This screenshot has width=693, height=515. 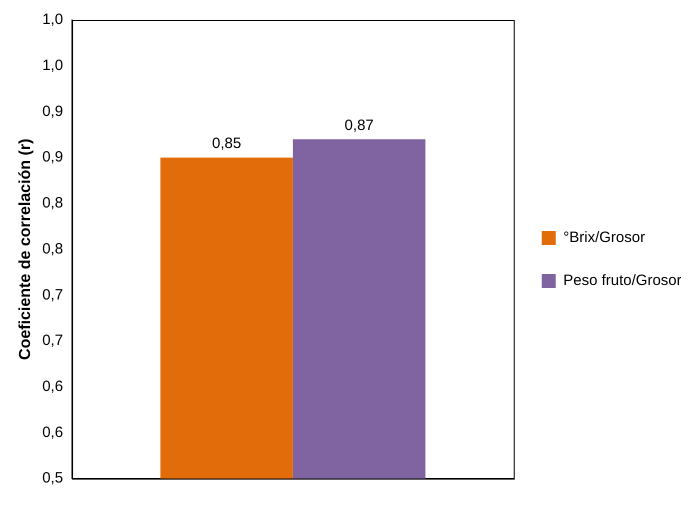 What do you see at coordinates (227, 143) in the screenshot?
I see `data-label: 0,85` at bounding box center [227, 143].